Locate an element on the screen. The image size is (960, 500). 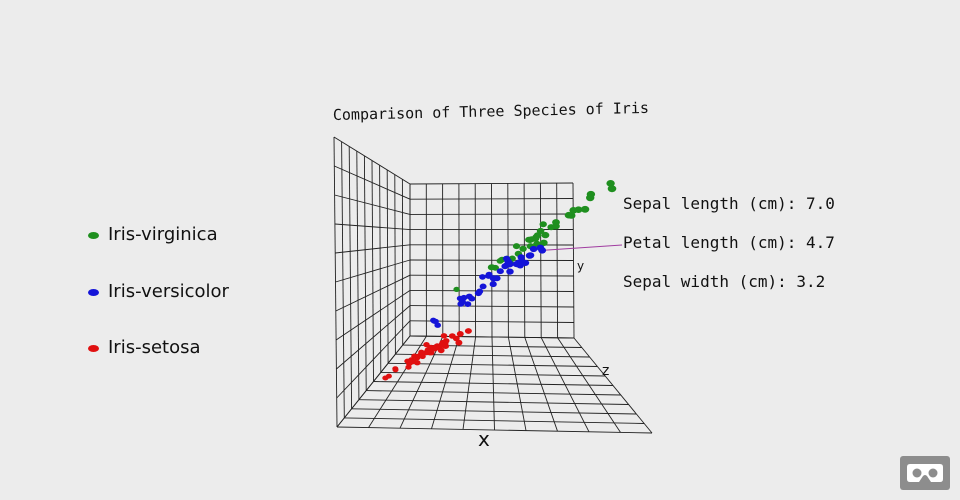
legend-item-versicolor: Iris-versicolor is located at coordinates (158, 292).